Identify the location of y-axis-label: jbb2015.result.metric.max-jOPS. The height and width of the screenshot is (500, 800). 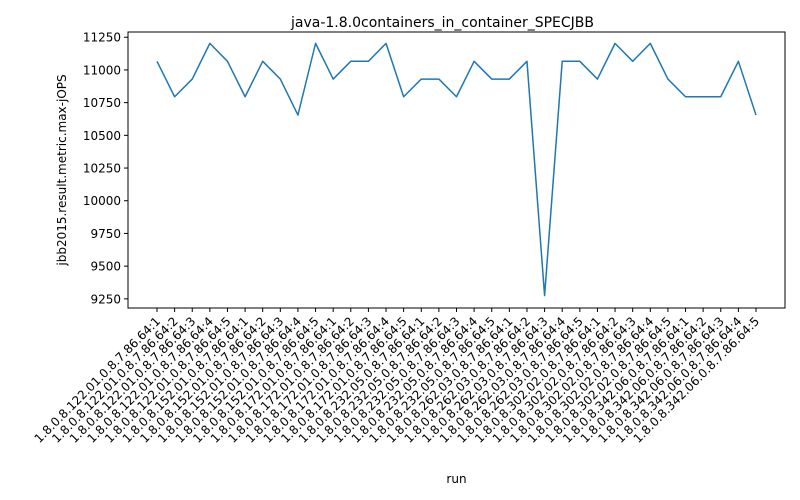
(62, 170).